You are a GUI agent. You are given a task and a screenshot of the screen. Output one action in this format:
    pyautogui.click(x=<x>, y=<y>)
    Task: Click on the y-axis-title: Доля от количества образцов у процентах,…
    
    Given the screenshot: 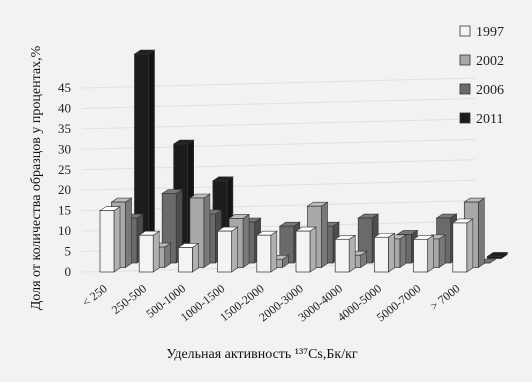 What is the action you would take?
    pyautogui.click(x=36, y=177)
    